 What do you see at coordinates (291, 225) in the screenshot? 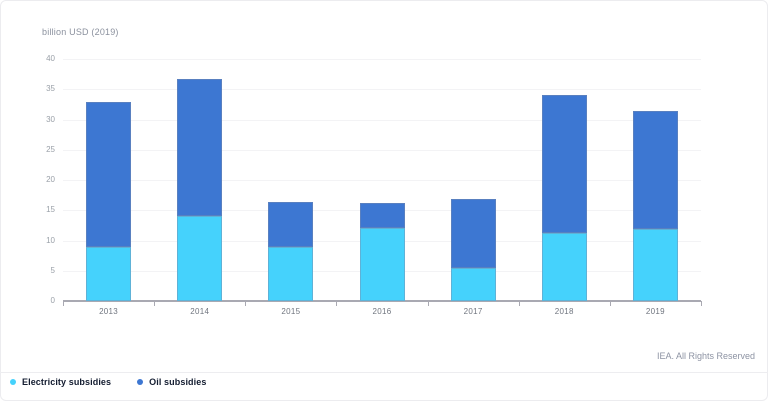
I see `bar-segment-2015-oil-subsidies` at bounding box center [291, 225].